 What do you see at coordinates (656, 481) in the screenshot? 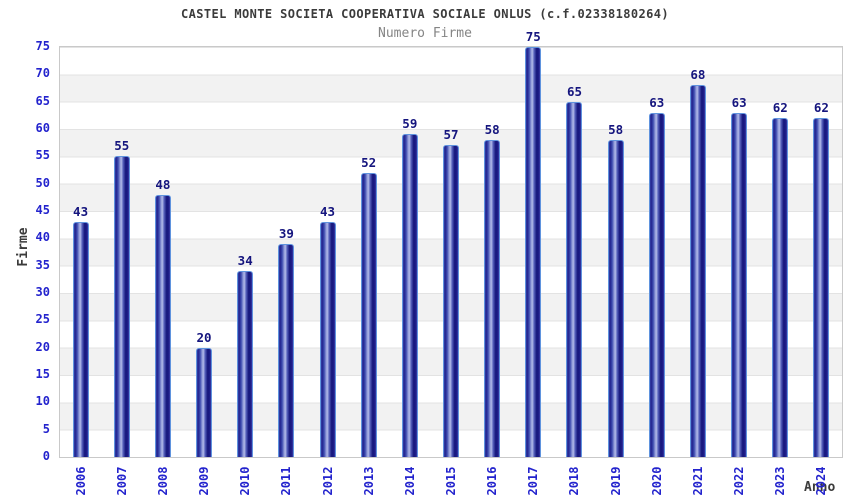
I see `x-tick-label-2020: 2020` at bounding box center [656, 481].